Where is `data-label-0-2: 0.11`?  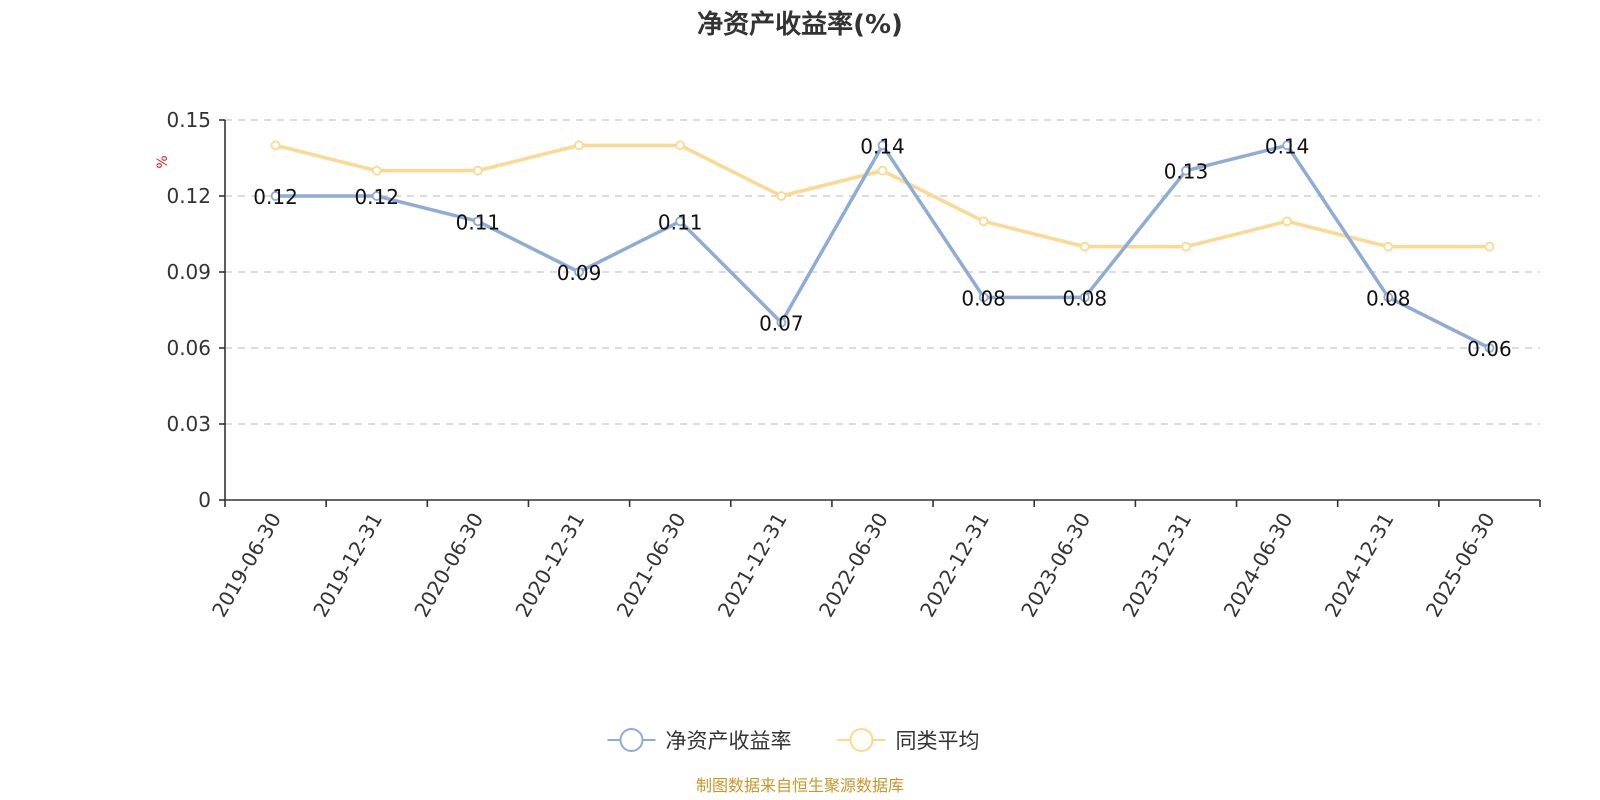
data-label-0-2: 0.11 is located at coordinates (478, 222).